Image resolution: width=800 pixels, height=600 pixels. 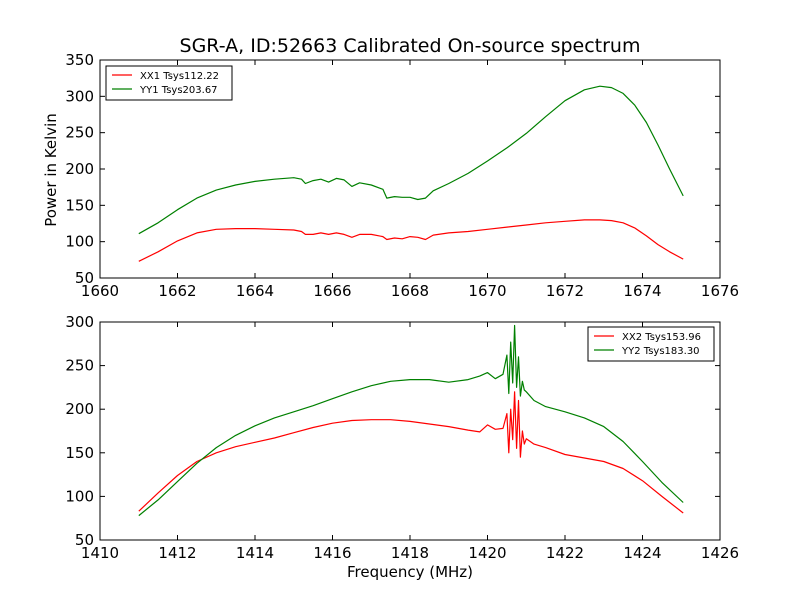 What do you see at coordinates (177, 291) in the screenshot?
I see `x-tick-label: 1662` at bounding box center [177, 291].